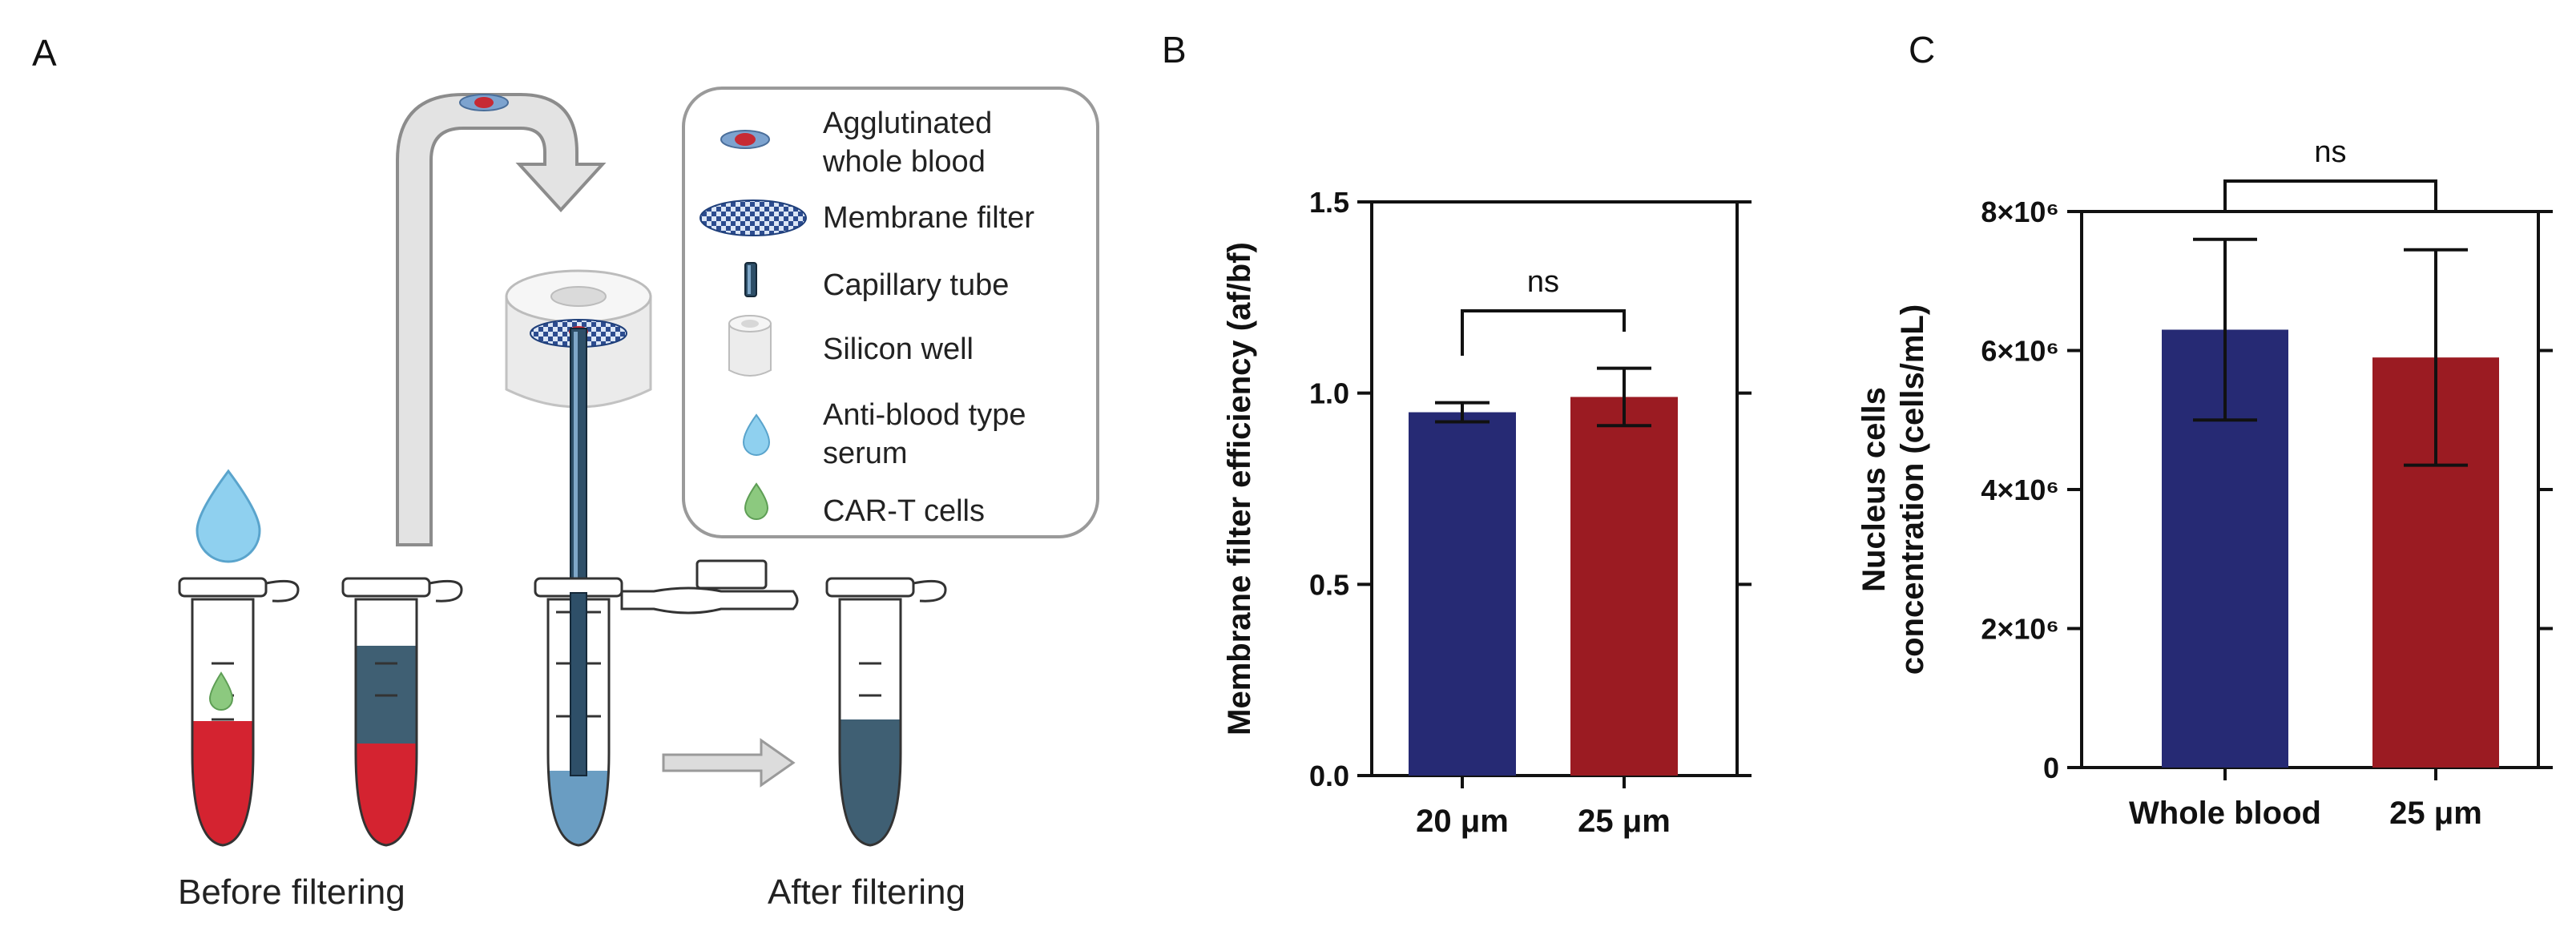 This screenshot has width=2576, height=939. Describe the element at coordinates (928, 218) in the screenshot. I see `legend-label-membrane: Membrane filter` at that location.